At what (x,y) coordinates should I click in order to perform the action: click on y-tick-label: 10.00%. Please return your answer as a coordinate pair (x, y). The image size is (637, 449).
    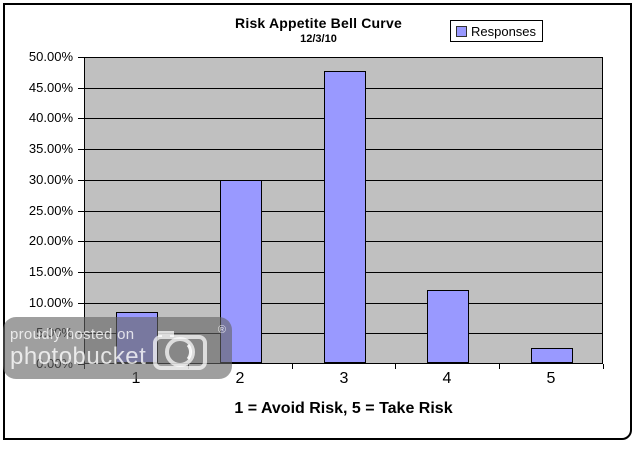
    Looking at the image, I should click on (50, 302).